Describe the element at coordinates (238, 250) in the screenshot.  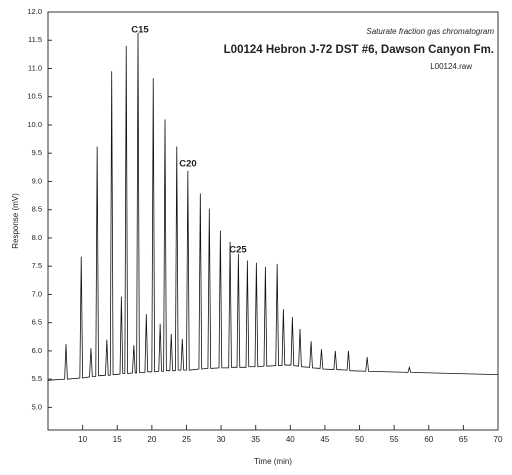
I see `peak-annotation: C25` at that location.